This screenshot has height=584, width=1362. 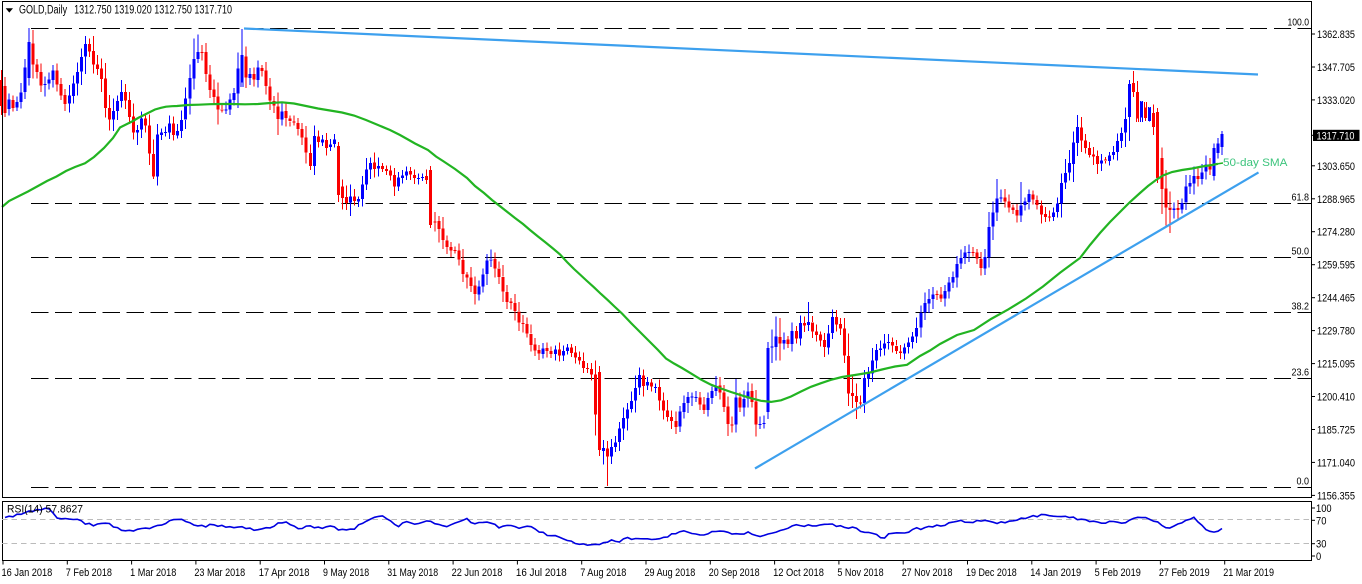 What do you see at coordinates (1321, 545) in the screenshot?
I see `svg-text: 30` at bounding box center [1321, 545].